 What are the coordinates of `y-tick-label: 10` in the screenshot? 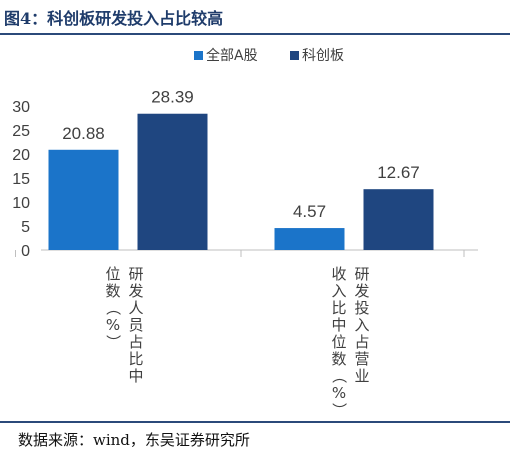 It's located at (21, 203).